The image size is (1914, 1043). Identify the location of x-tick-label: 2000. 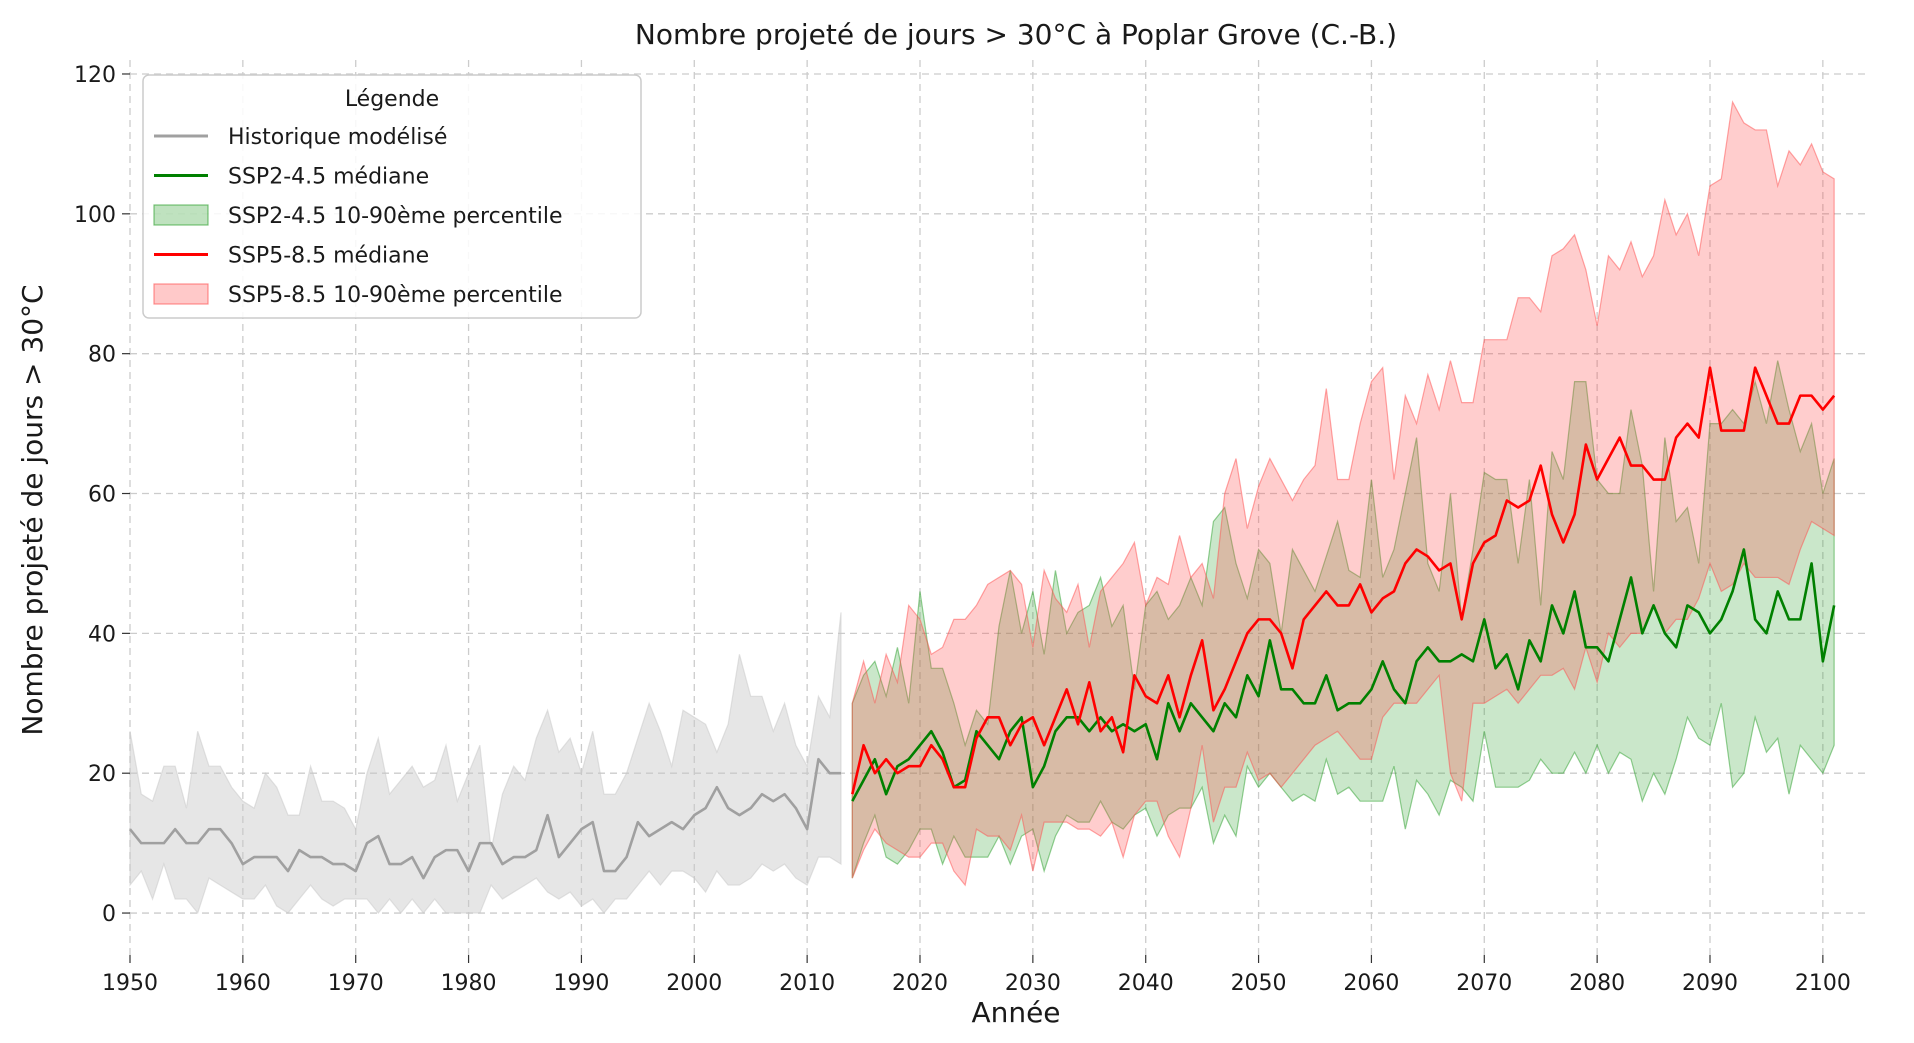
(694, 983).